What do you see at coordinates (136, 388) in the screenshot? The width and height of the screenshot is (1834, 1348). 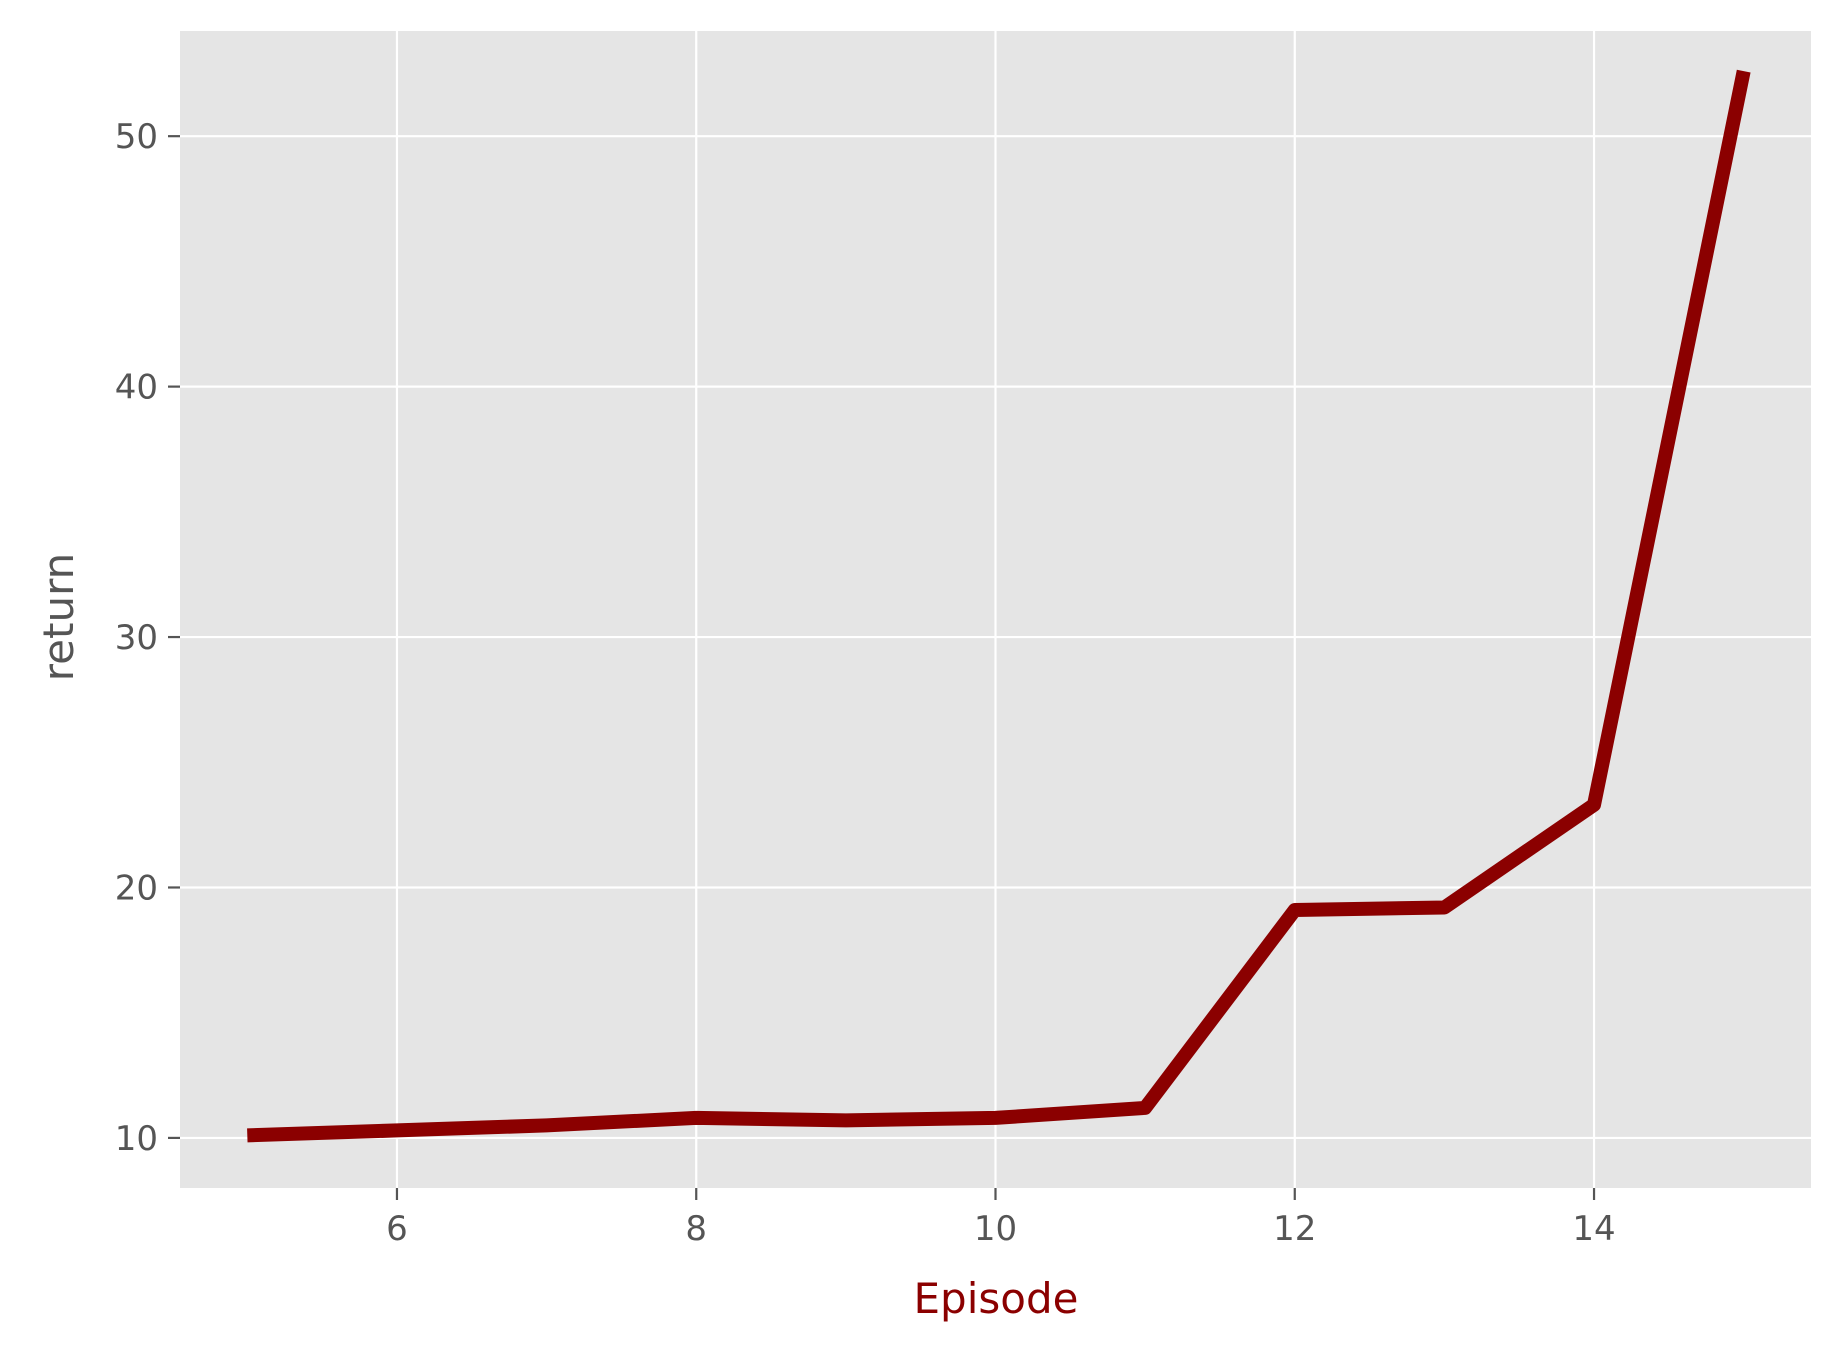 I see `y-tick-label: 40` at bounding box center [136, 388].